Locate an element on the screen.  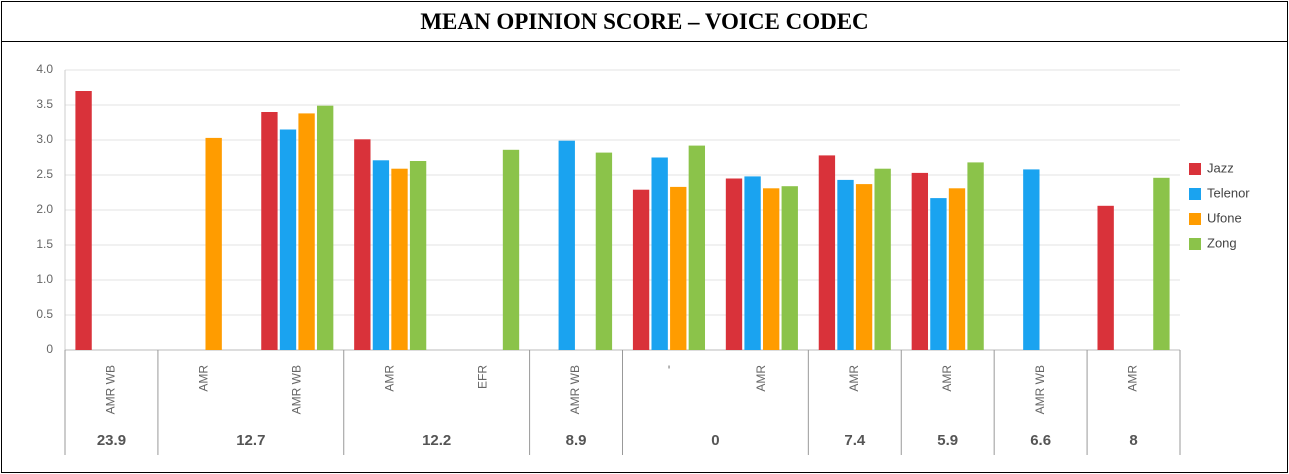
group-label: 12.2 is located at coordinates (436, 440).